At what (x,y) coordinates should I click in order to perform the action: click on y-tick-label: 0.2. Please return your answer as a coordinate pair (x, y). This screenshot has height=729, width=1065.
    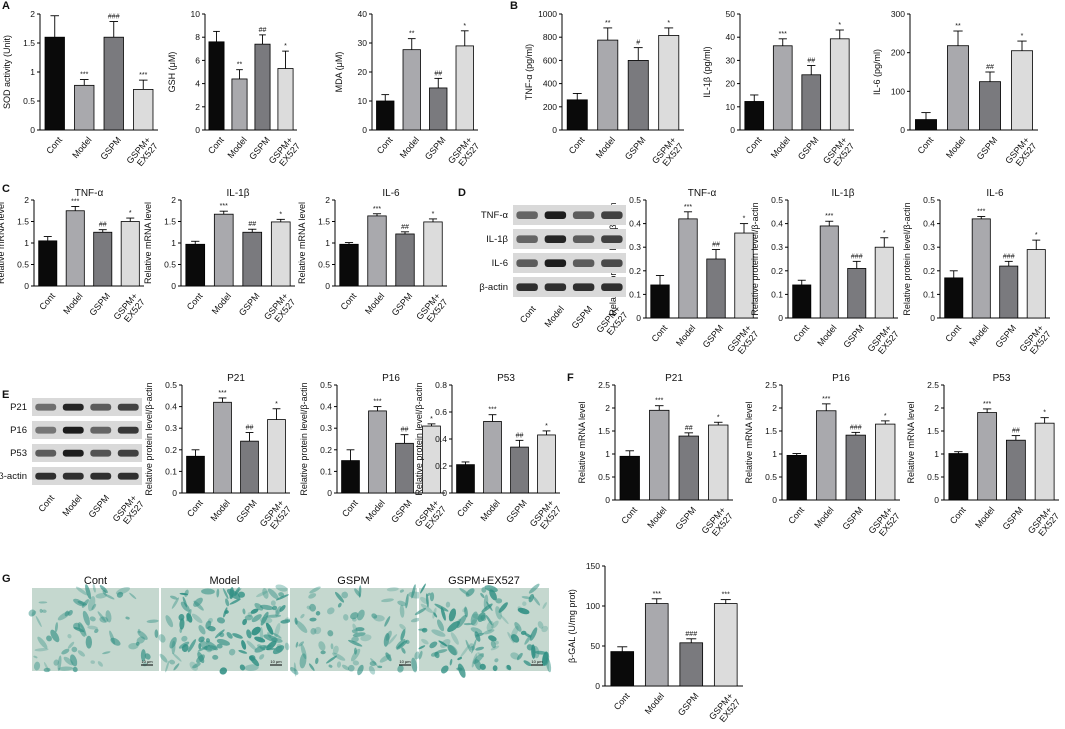
    Looking at the image, I should click on (326, 450).